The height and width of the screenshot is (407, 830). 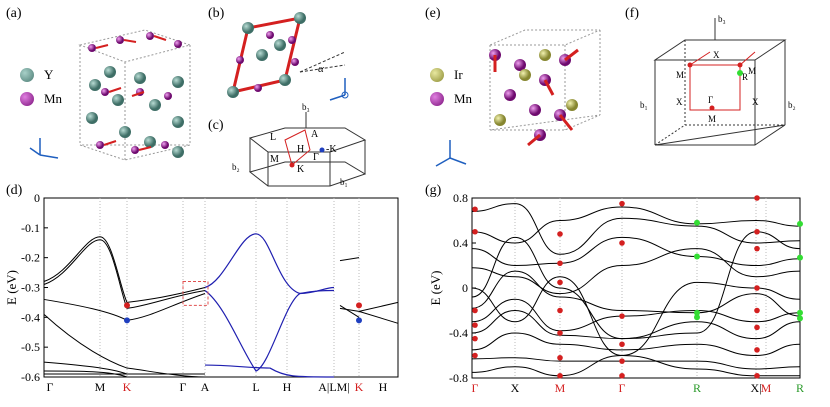 What do you see at coordinates (331, 149) in the screenshot?
I see `svg-text: -K` at bounding box center [331, 149].